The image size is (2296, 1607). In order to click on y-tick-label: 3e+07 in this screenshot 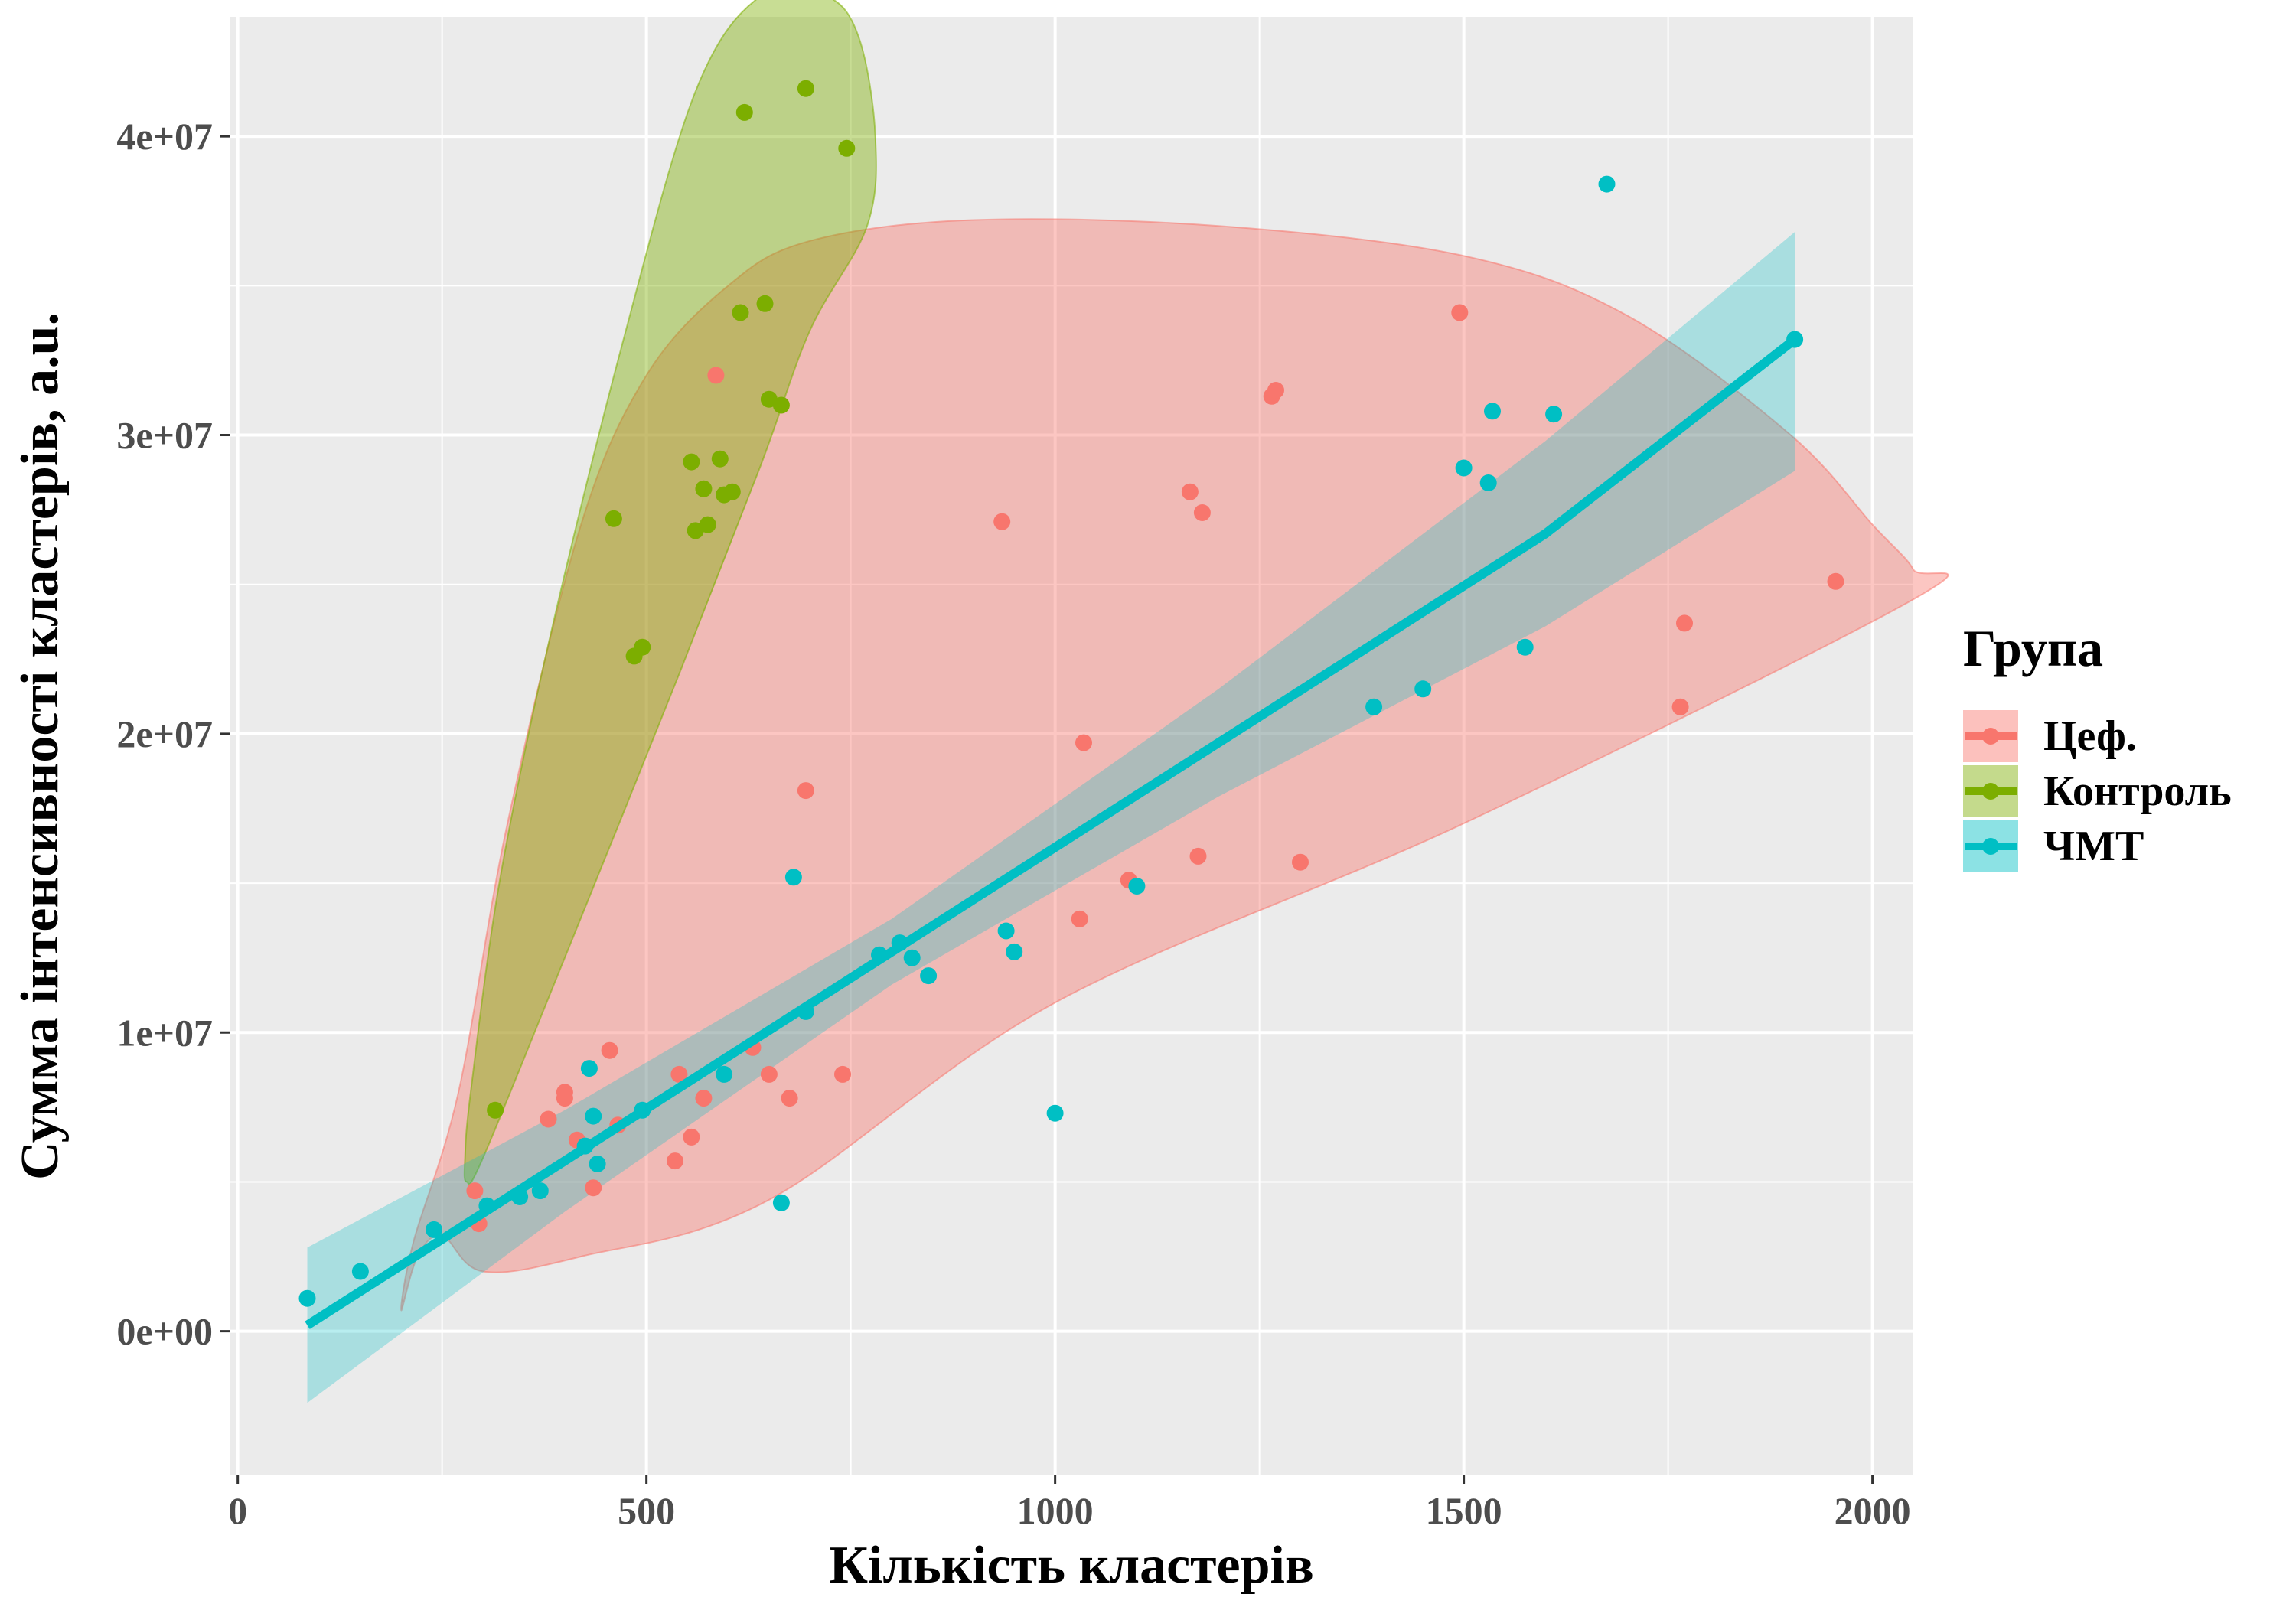, I will do `click(164, 435)`.